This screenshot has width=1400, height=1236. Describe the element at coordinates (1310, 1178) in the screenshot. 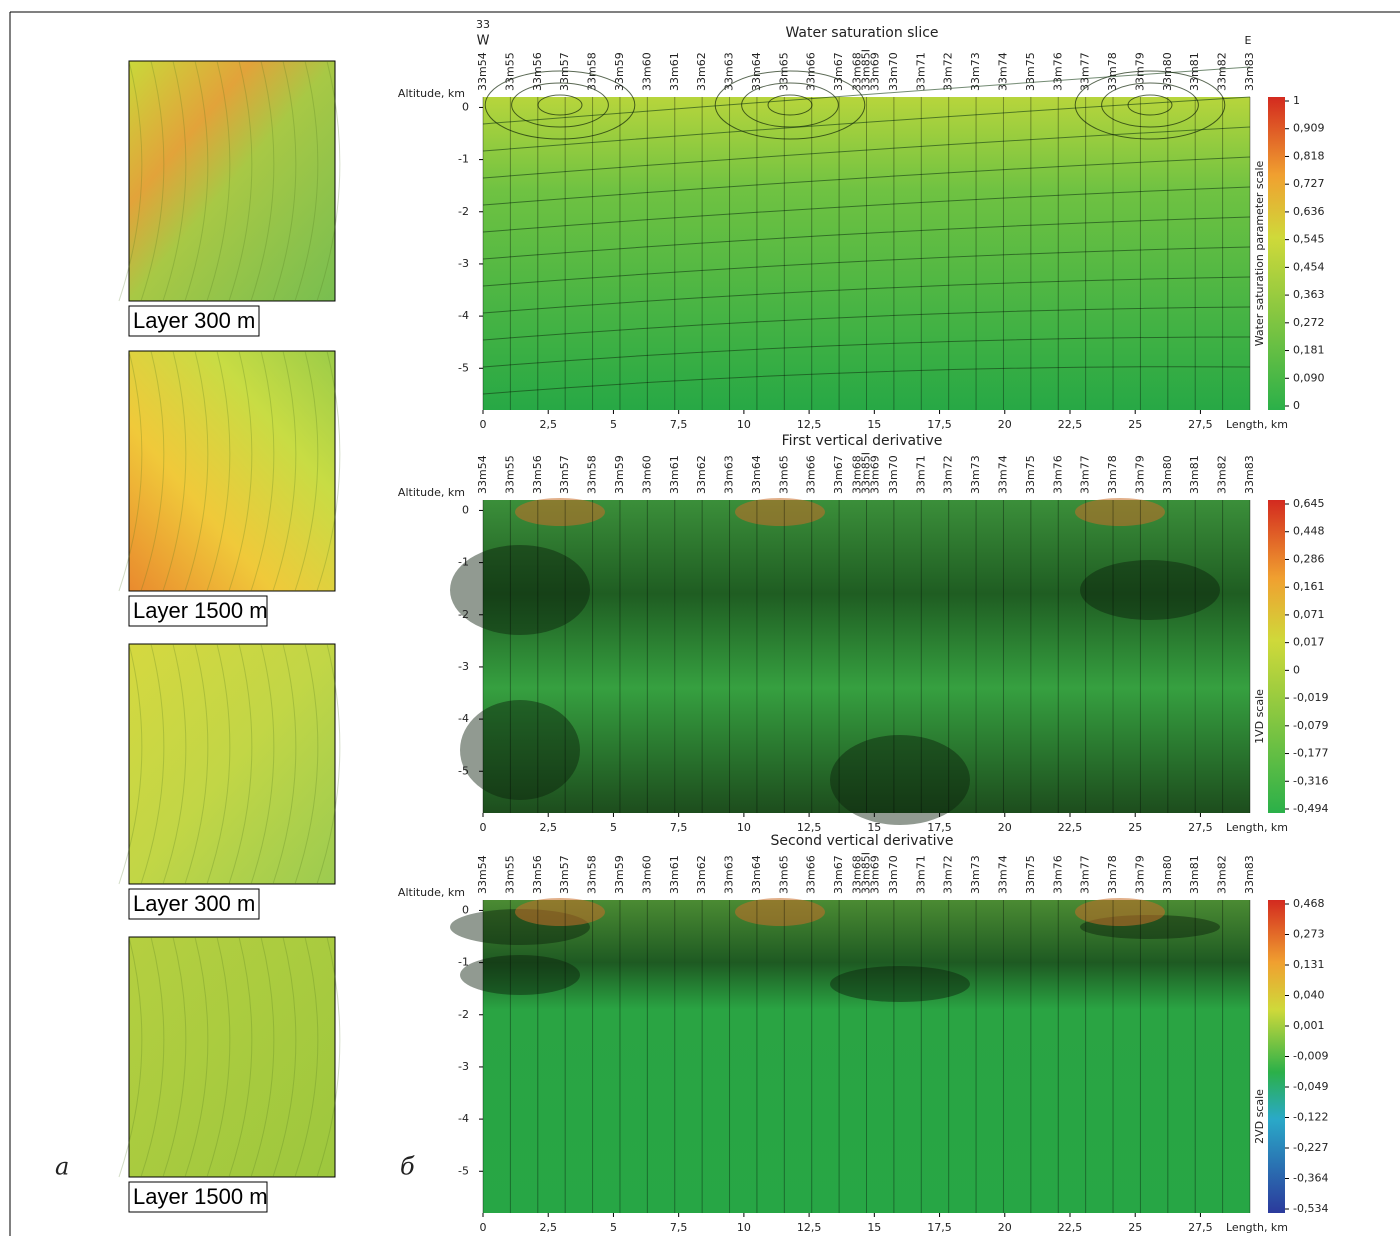

I see `colorbar-label: -0,364` at that location.